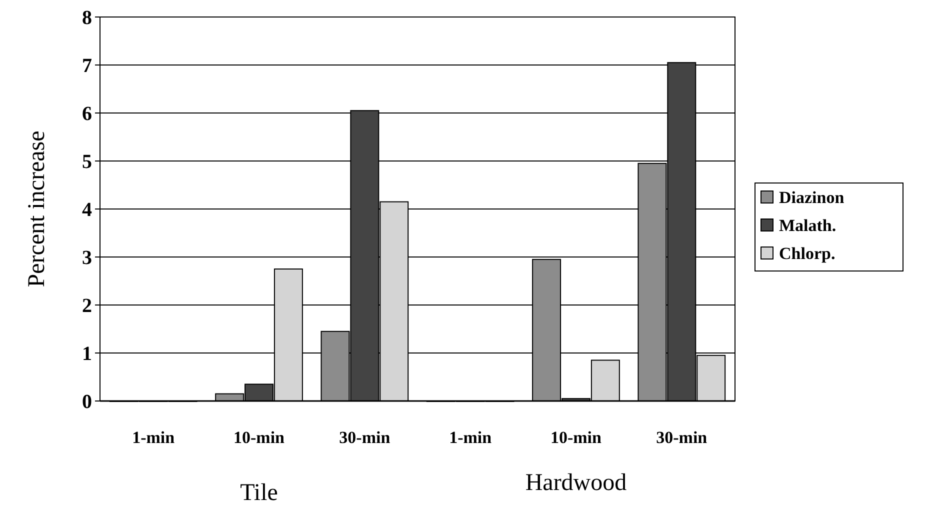  Describe the element at coordinates (87, 306) in the screenshot. I see `y-tick-label: 2` at that location.